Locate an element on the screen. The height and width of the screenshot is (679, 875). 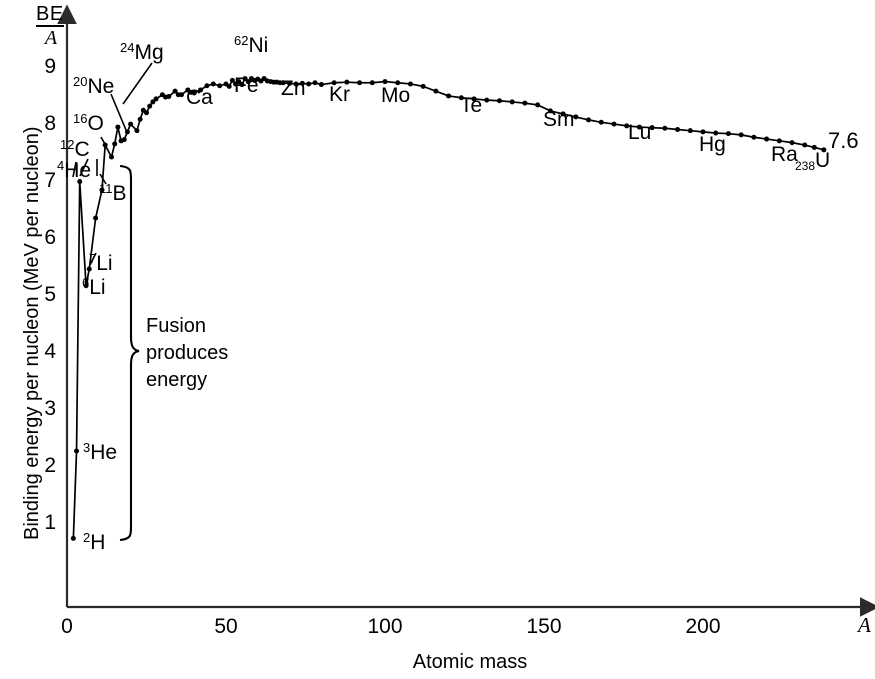
annotation-he3: 3He is located at coordinates (100, 452).